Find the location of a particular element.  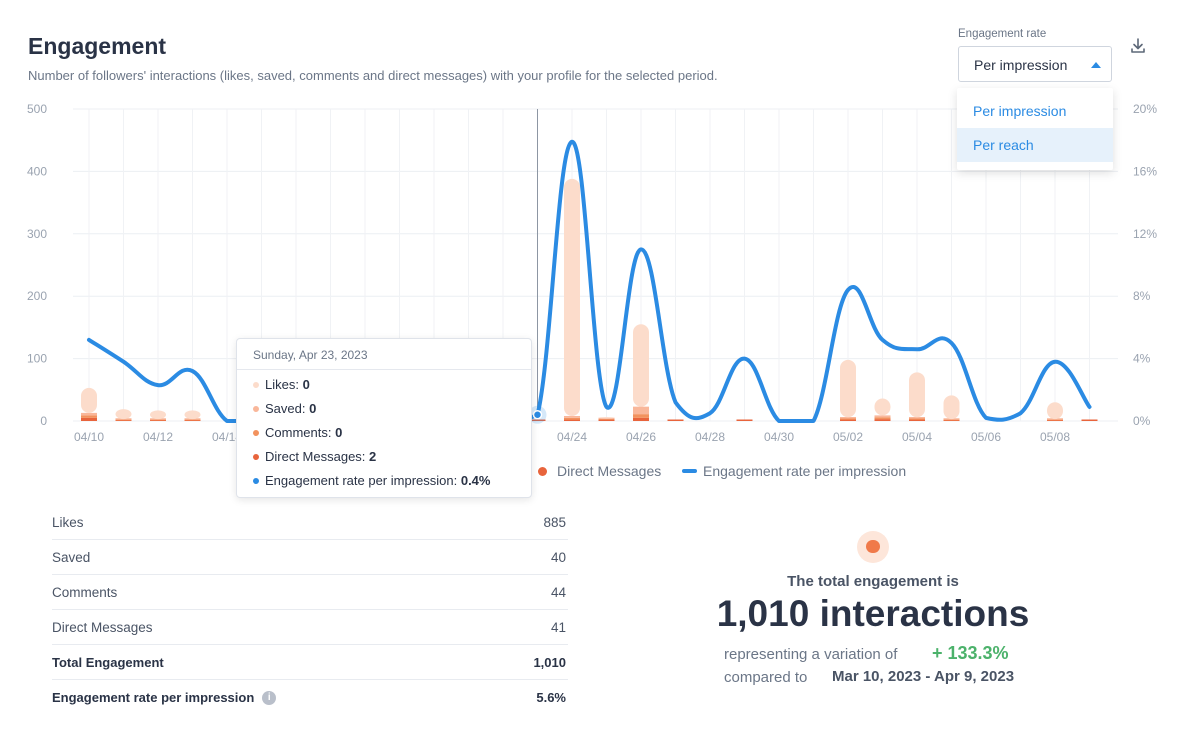

x-tick-label: 04/24 is located at coordinates (572, 437).